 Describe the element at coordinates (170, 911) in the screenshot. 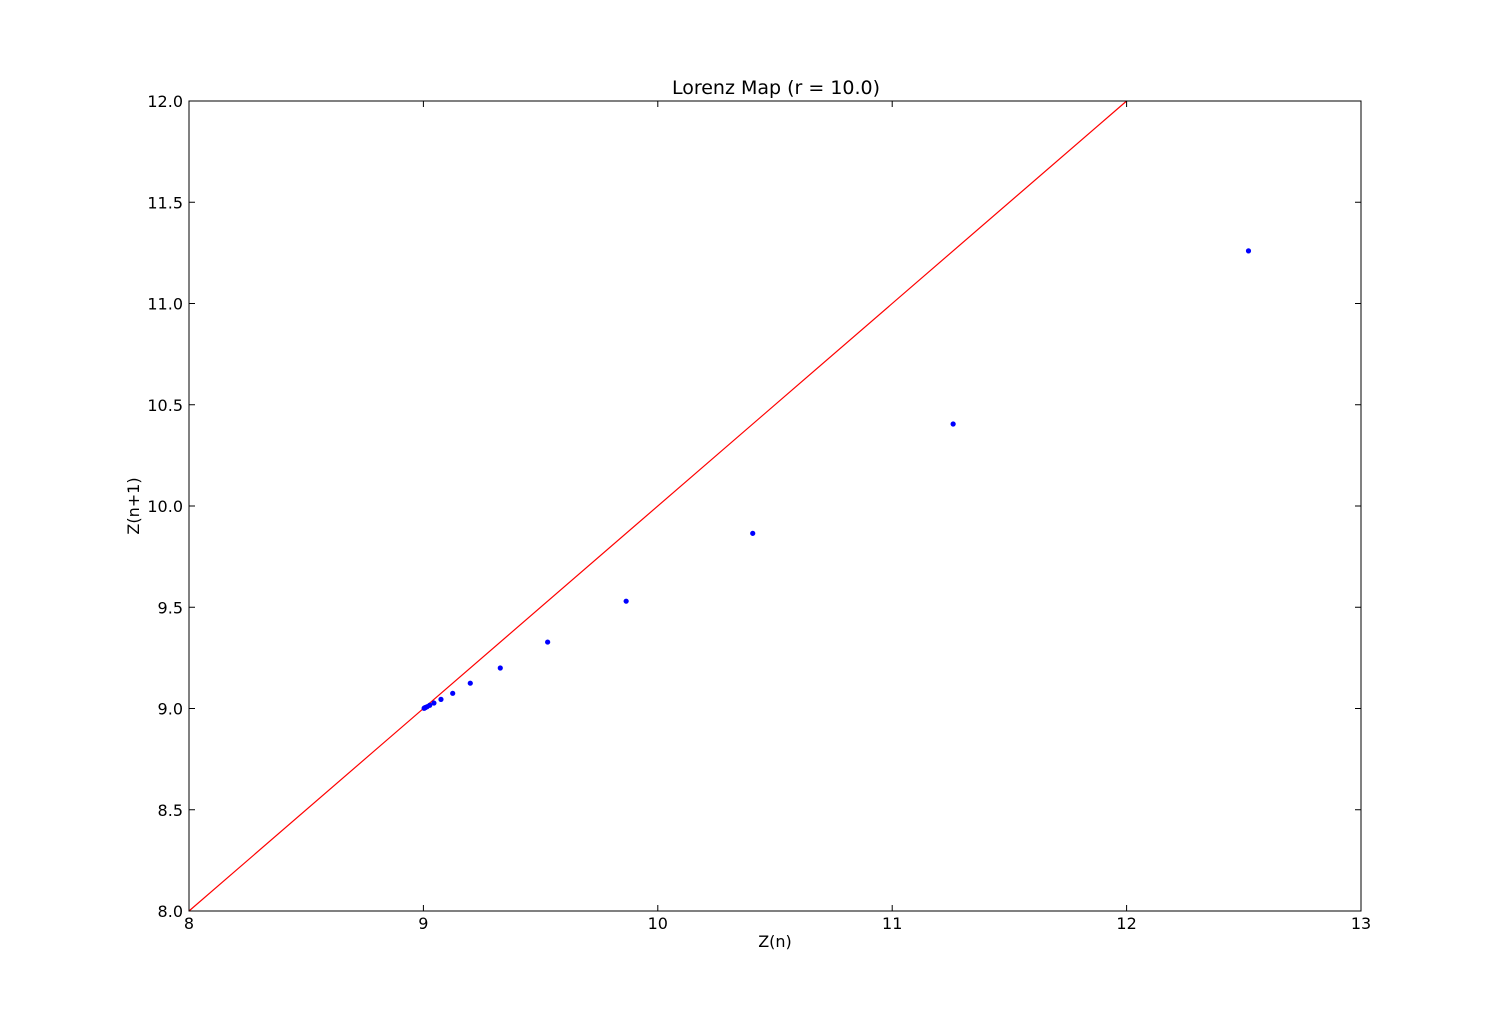

I see `y-tick-label: 8.0` at that location.